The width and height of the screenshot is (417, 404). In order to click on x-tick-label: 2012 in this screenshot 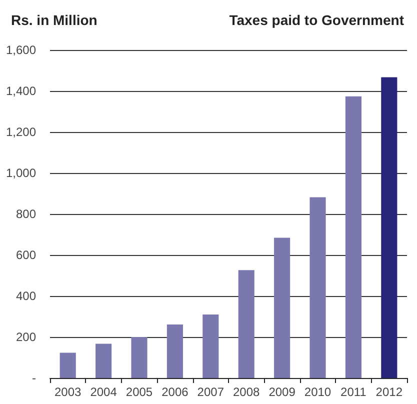, I will do `click(389, 392)`.